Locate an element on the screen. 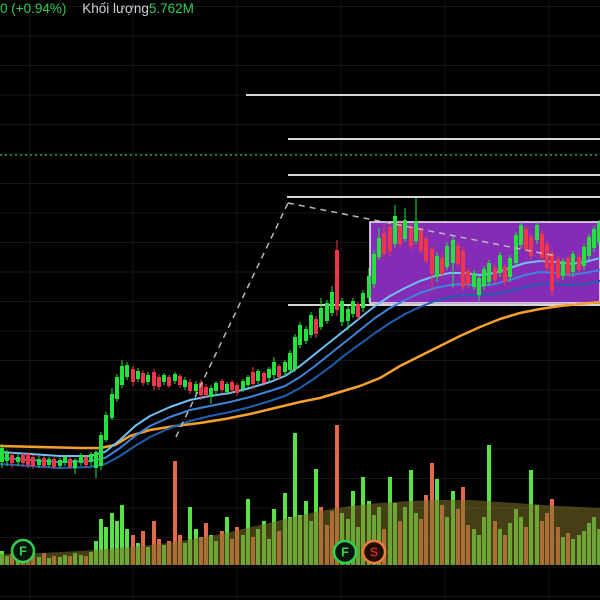 The width and height of the screenshot is (600, 600). trendline is located at coordinates (422, 229).